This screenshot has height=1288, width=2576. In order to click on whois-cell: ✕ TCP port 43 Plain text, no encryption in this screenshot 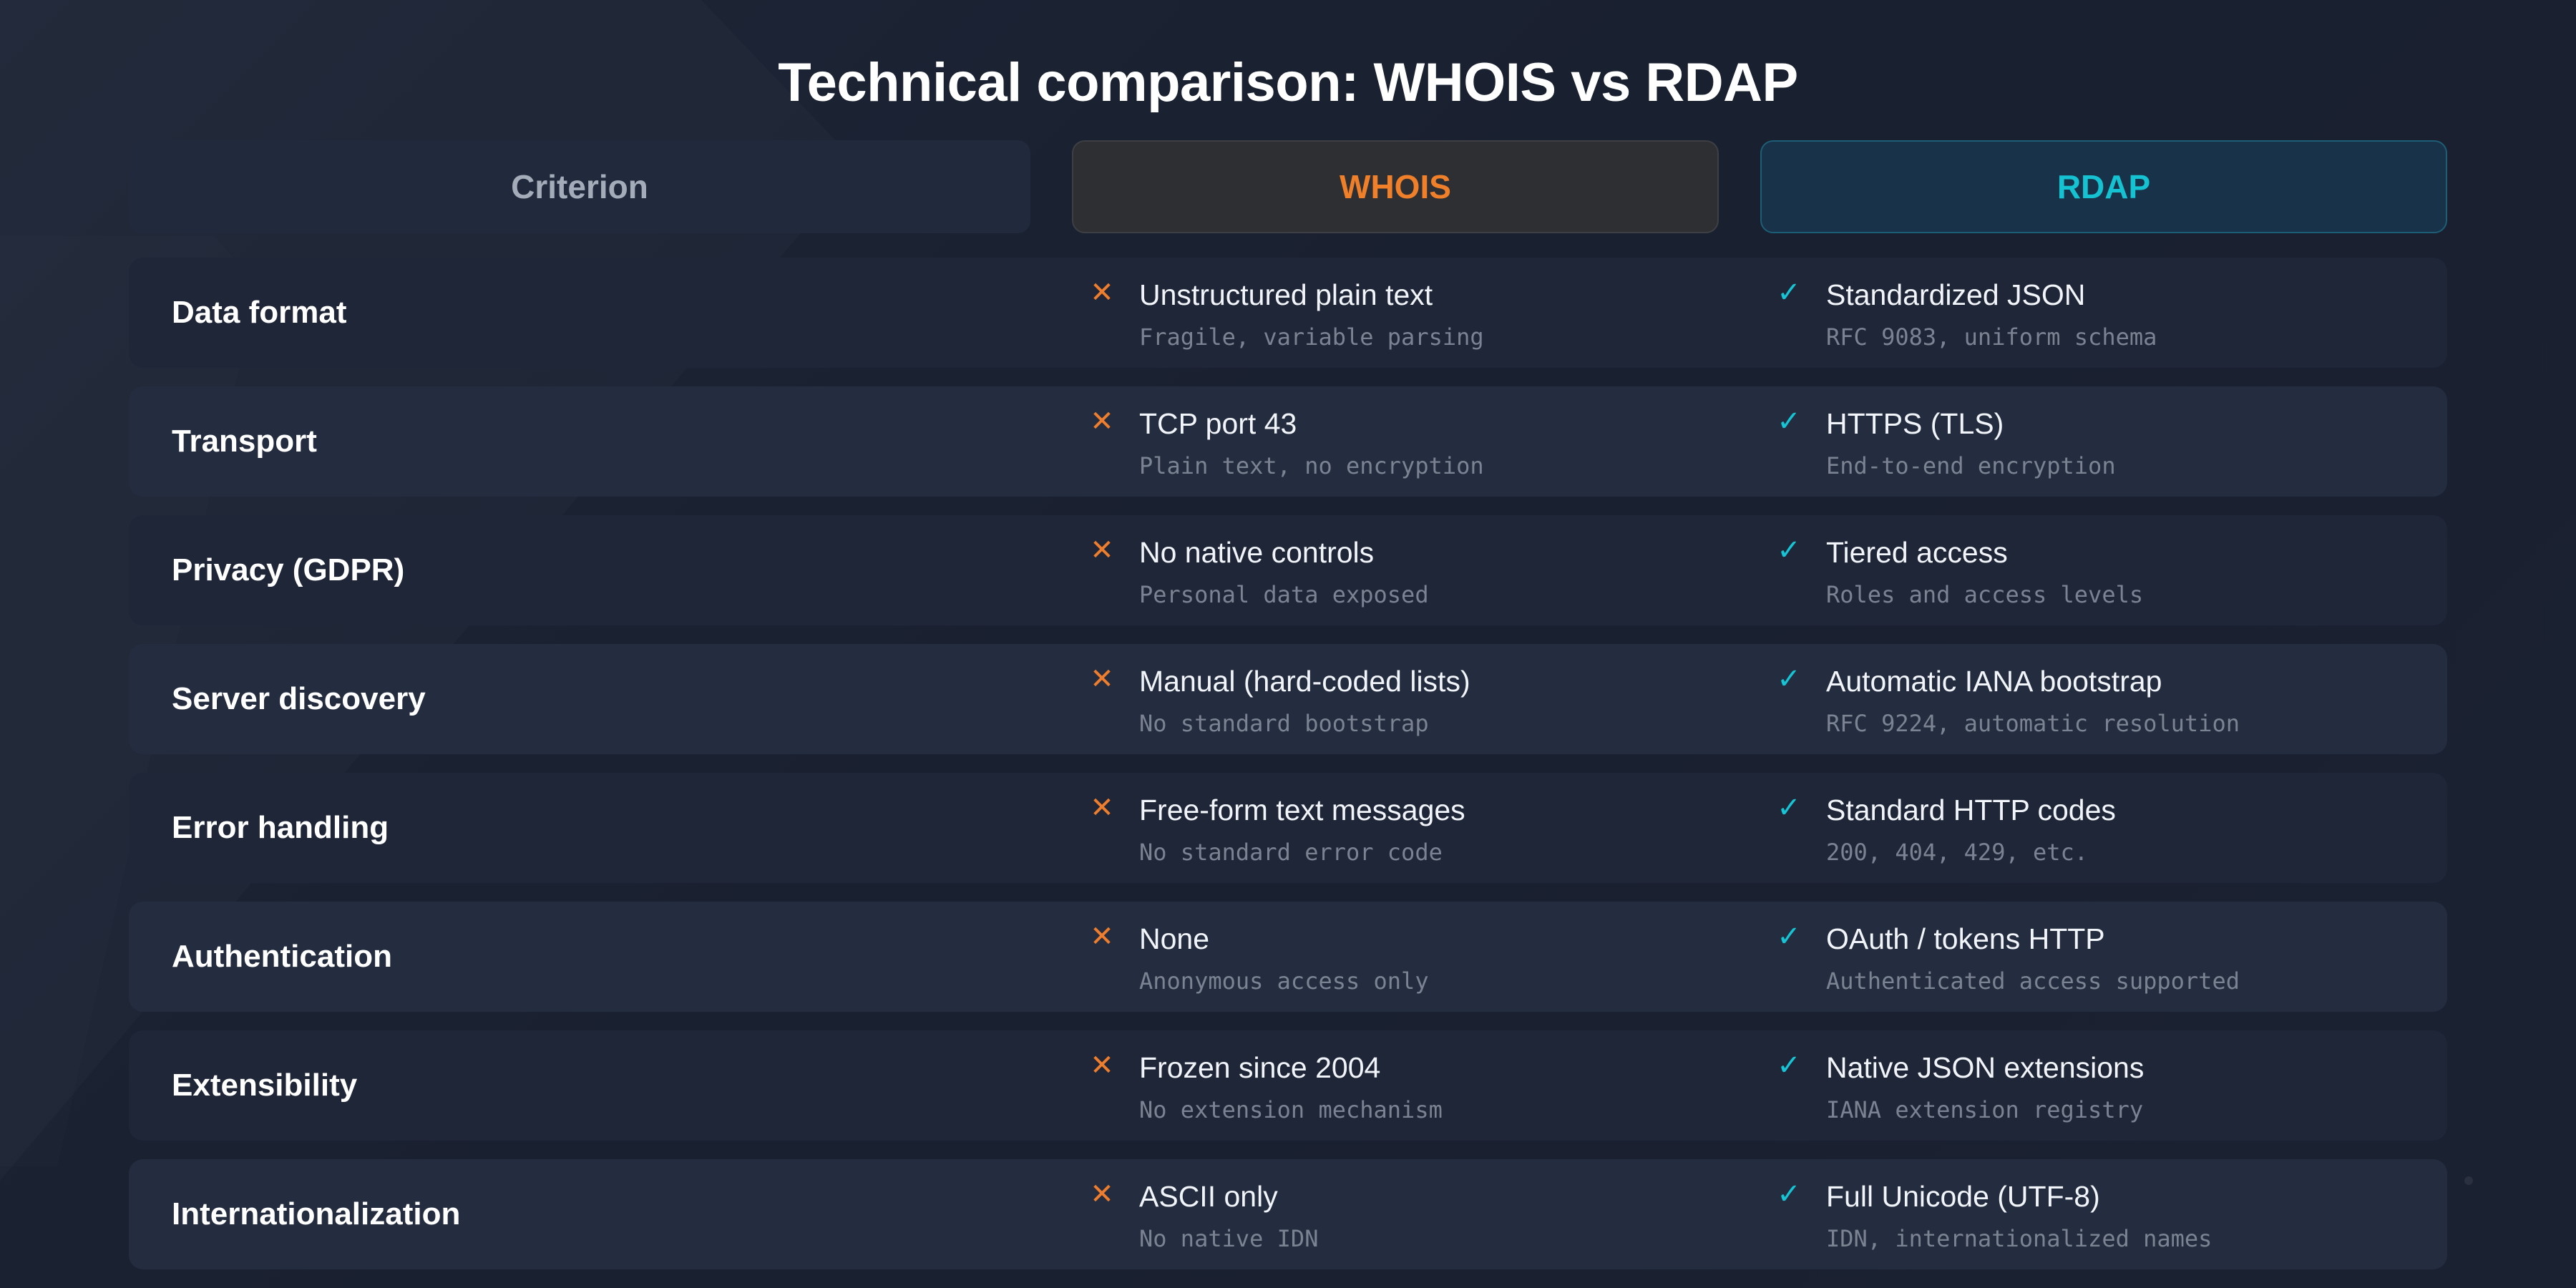, I will do `click(1287, 442)`.